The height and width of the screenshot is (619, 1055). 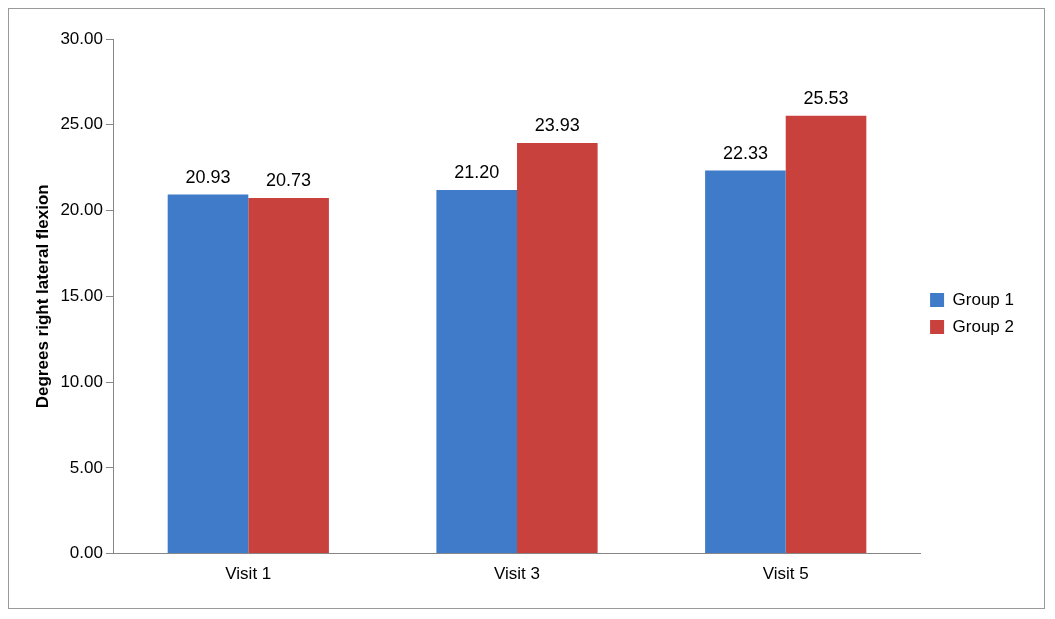 I want to click on data-label: 20.73, so click(x=289, y=179).